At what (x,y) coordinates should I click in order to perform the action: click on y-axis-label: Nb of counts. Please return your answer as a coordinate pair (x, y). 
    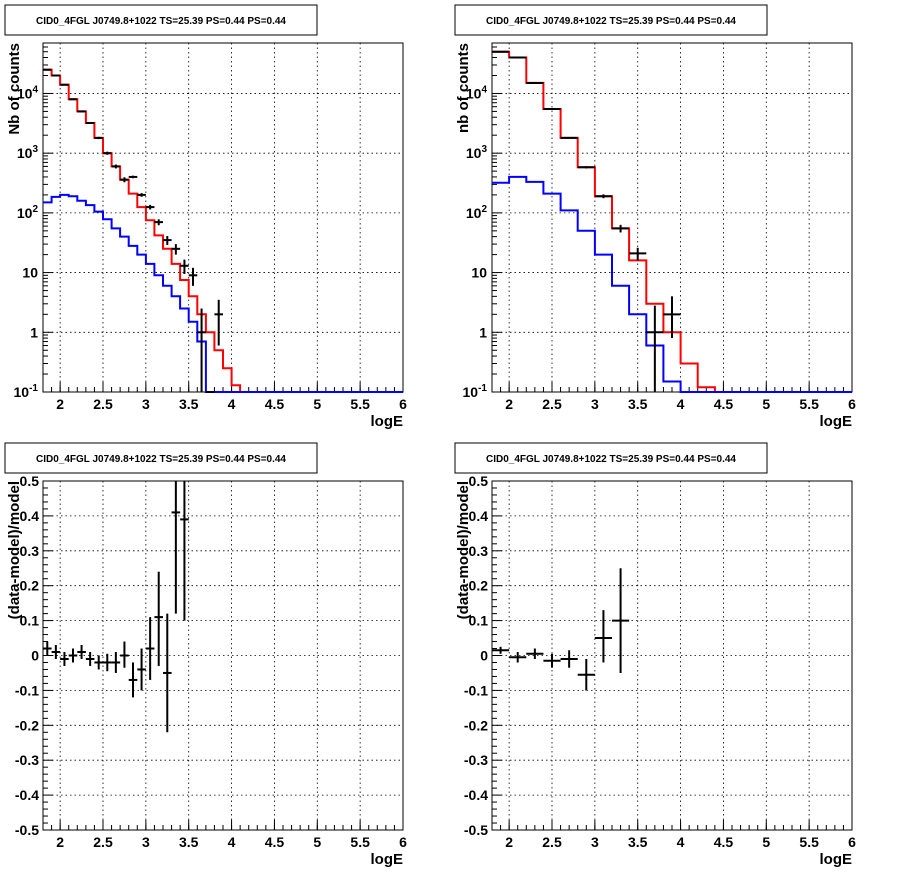
    Looking at the image, I should click on (14, 89).